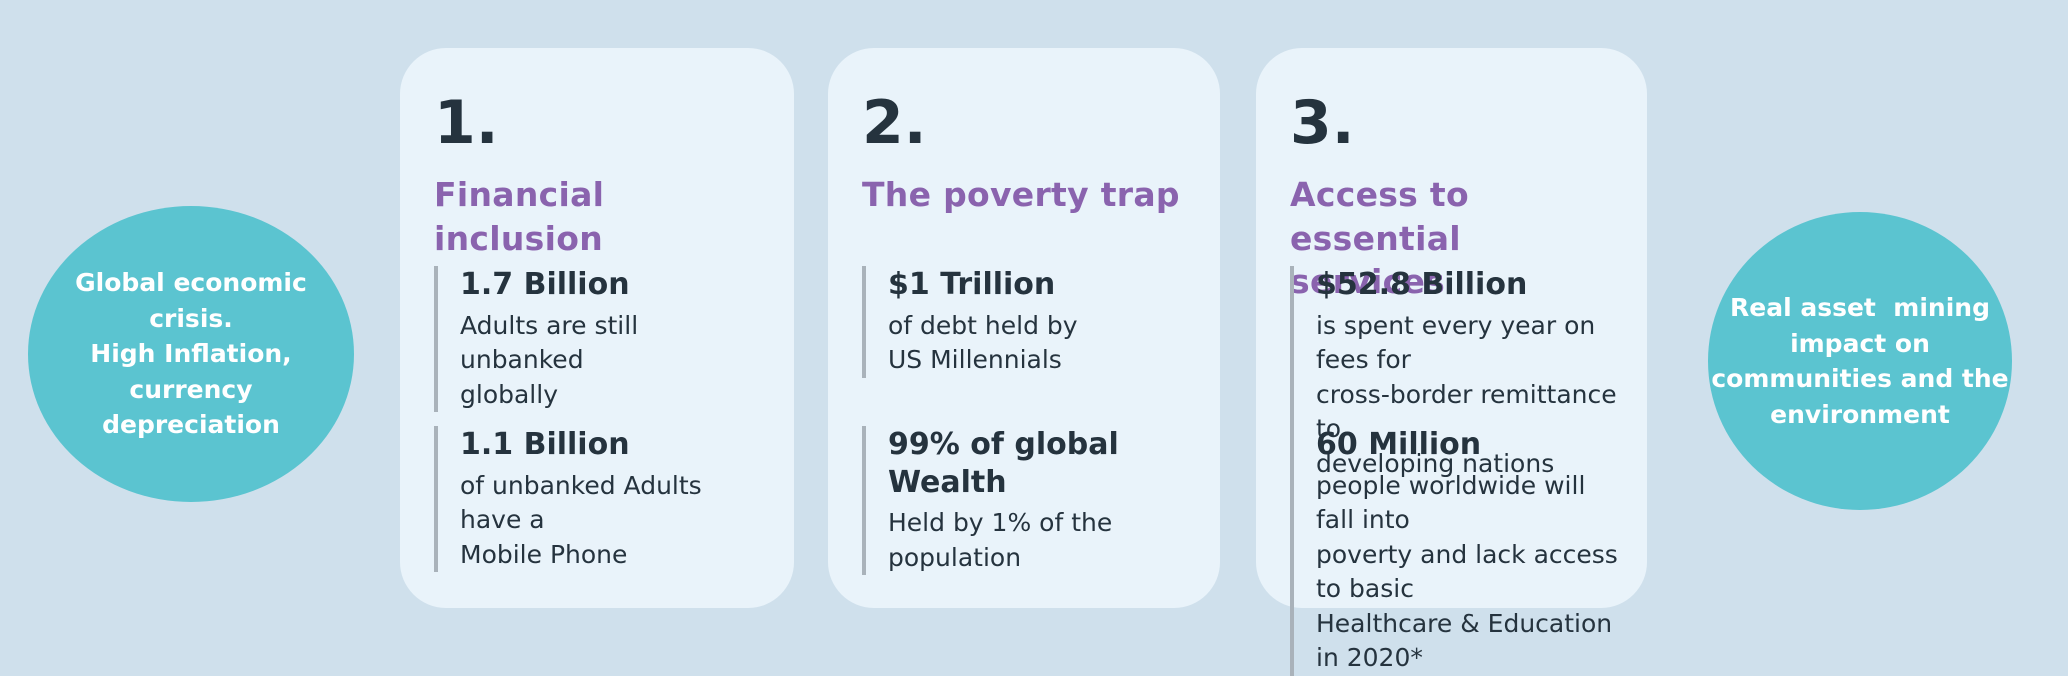 This screenshot has width=2068, height=676. Describe the element at coordinates (1379, 238) in the screenshot. I see `card-title: Access to essential services` at that location.